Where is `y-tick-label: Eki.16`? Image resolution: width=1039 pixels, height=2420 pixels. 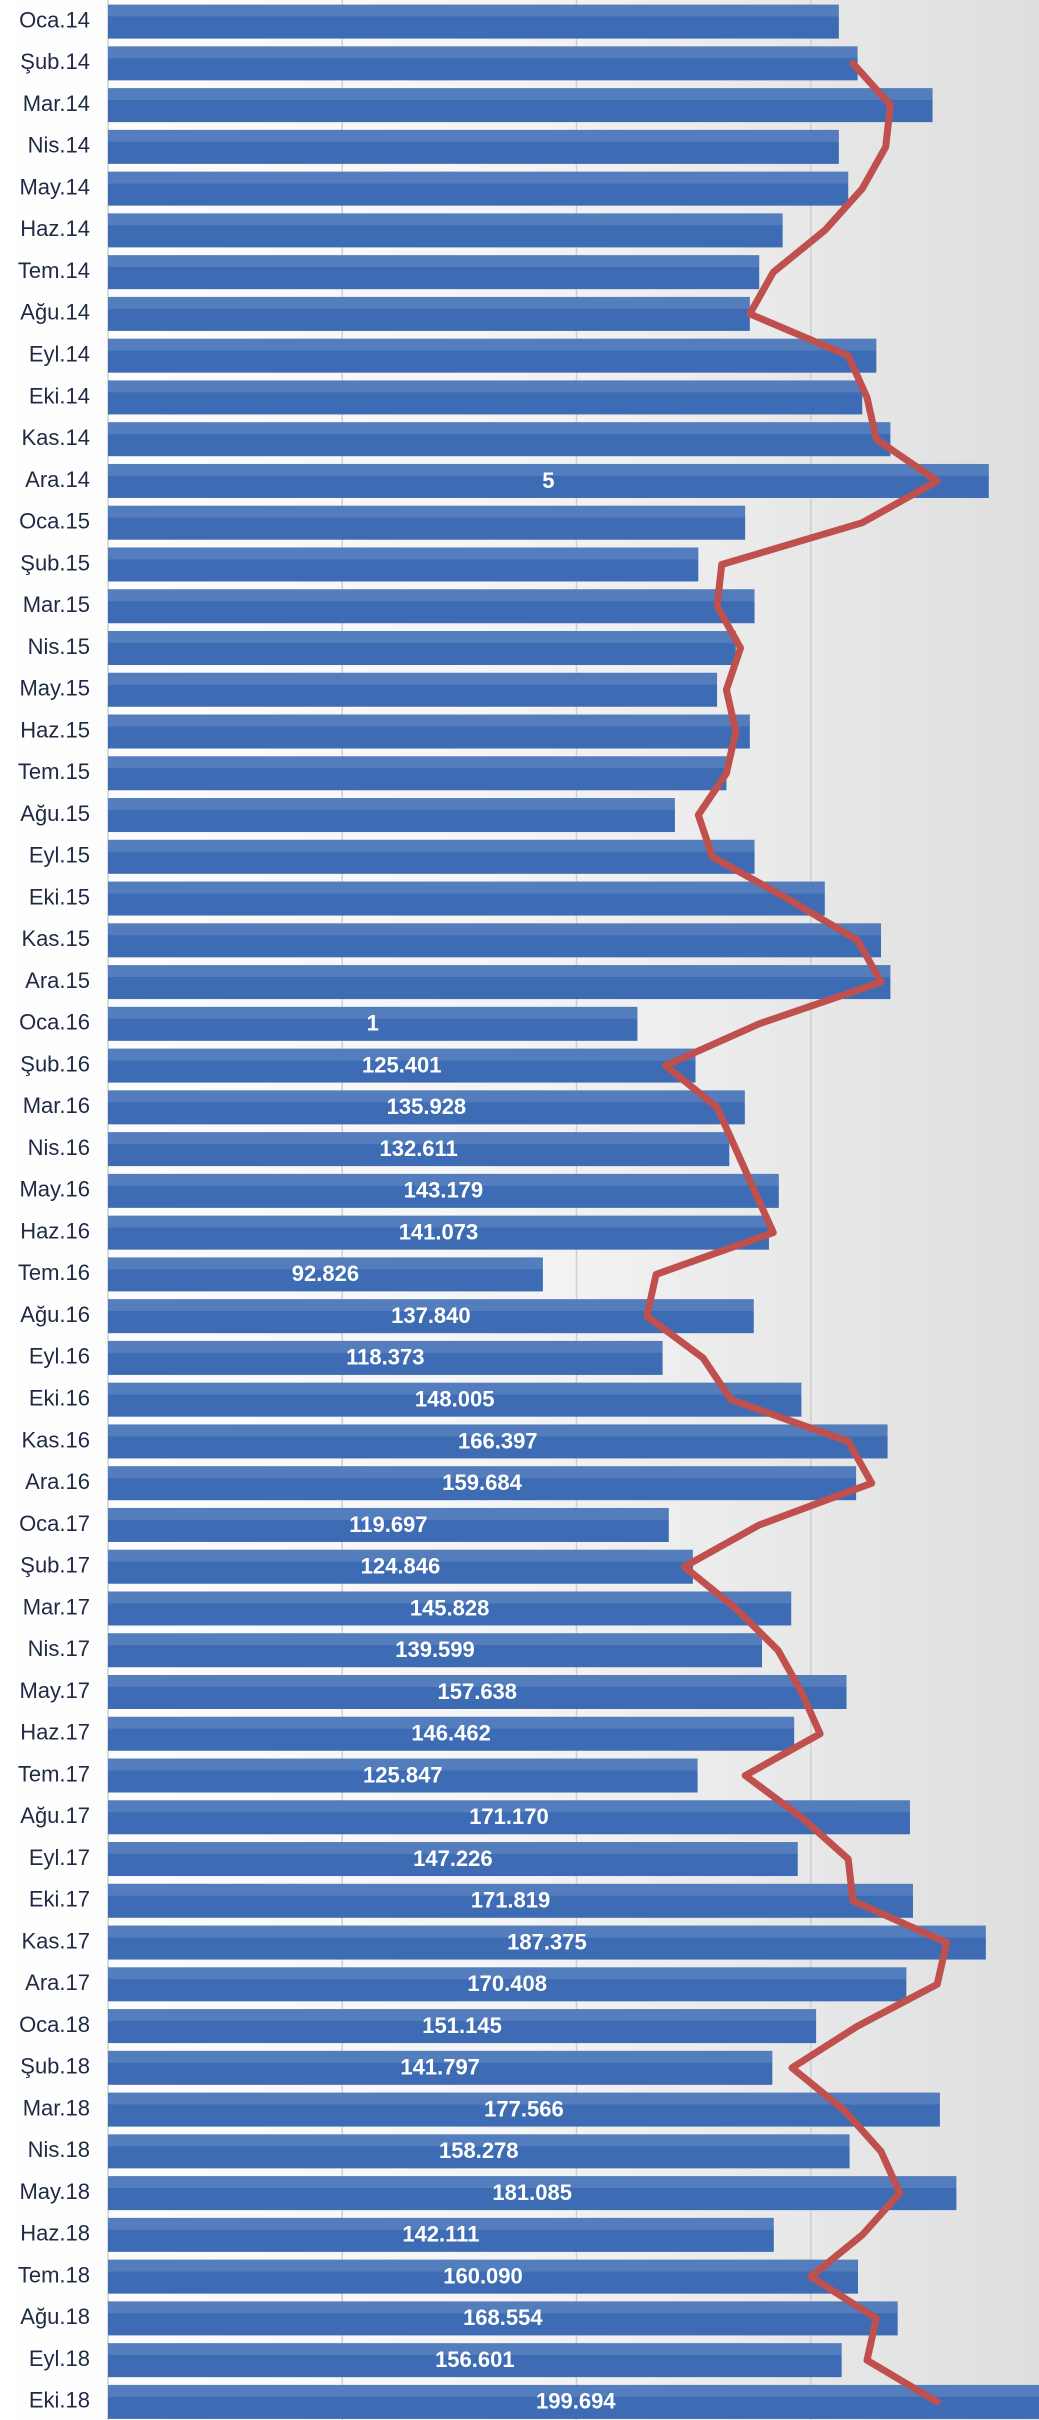
y-tick-label: Eki.16 is located at coordinates (59, 1397).